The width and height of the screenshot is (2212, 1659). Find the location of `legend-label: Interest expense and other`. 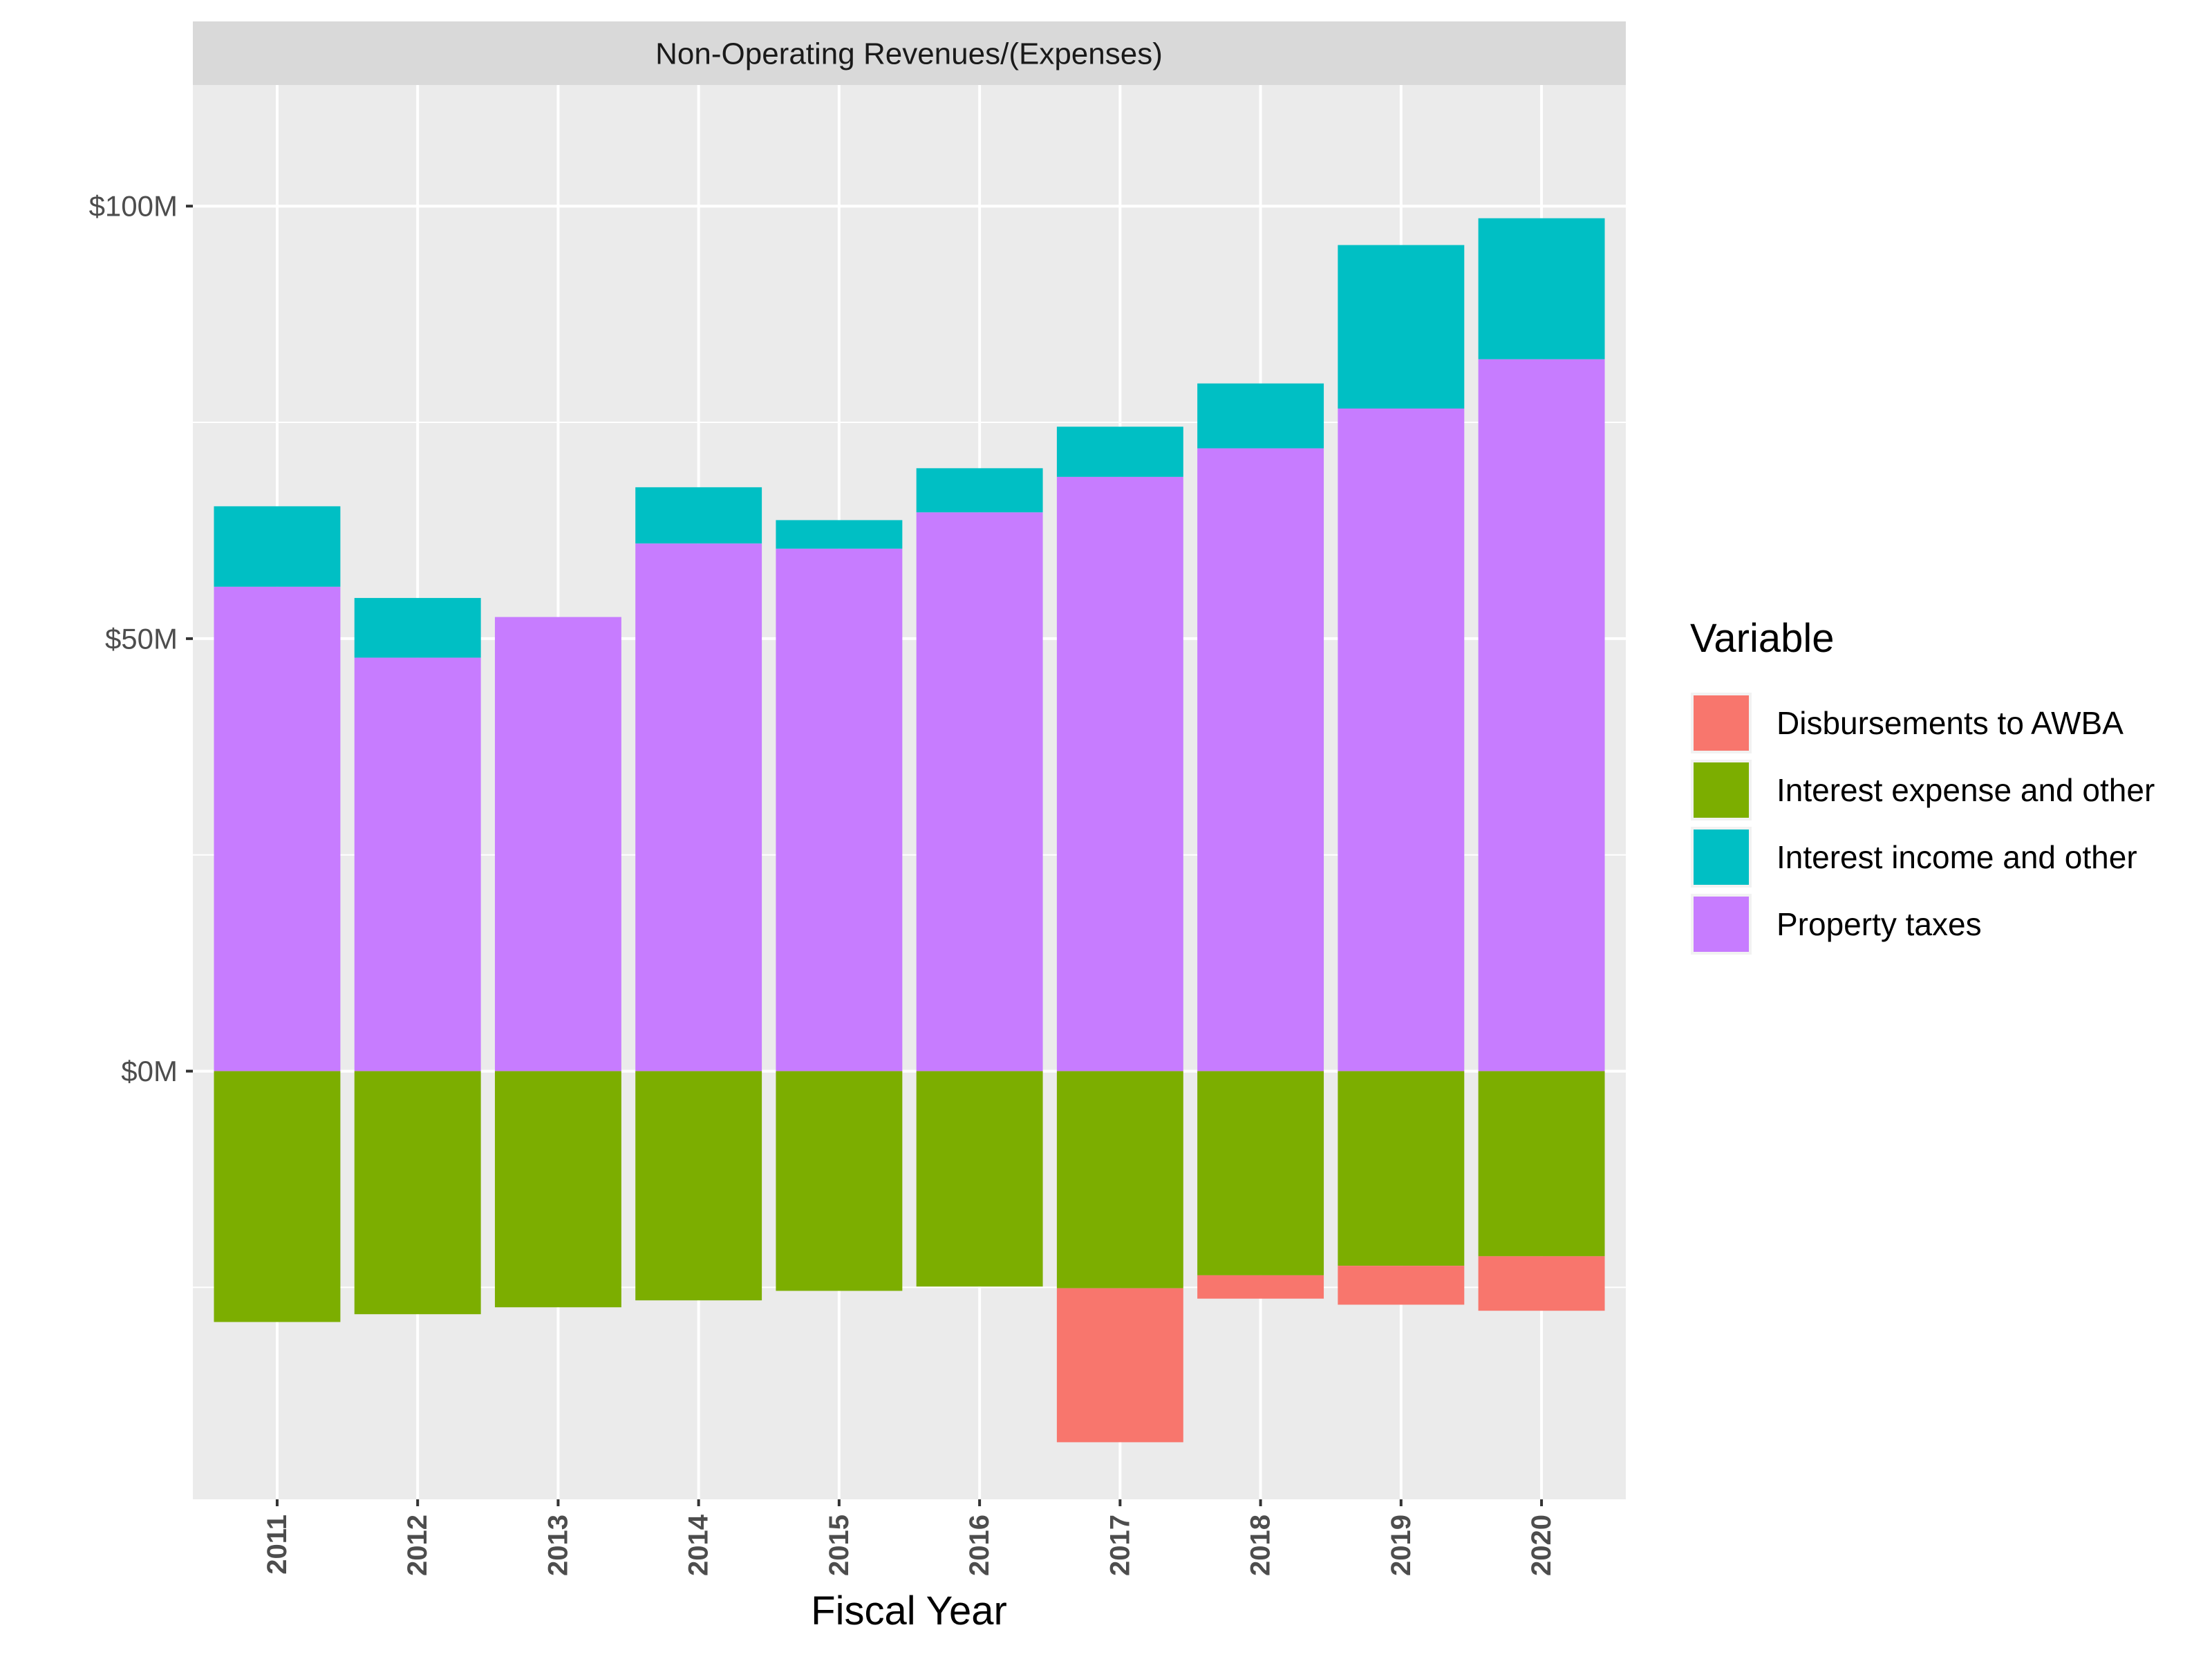

legend-label: Interest expense and other is located at coordinates (1966, 790).